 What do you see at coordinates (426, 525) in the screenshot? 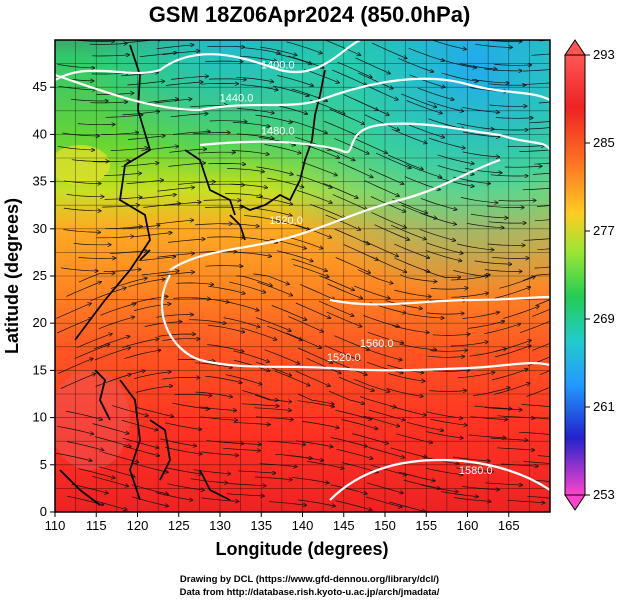
I see `x-tick-label: 155` at bounding box center [426, 525].